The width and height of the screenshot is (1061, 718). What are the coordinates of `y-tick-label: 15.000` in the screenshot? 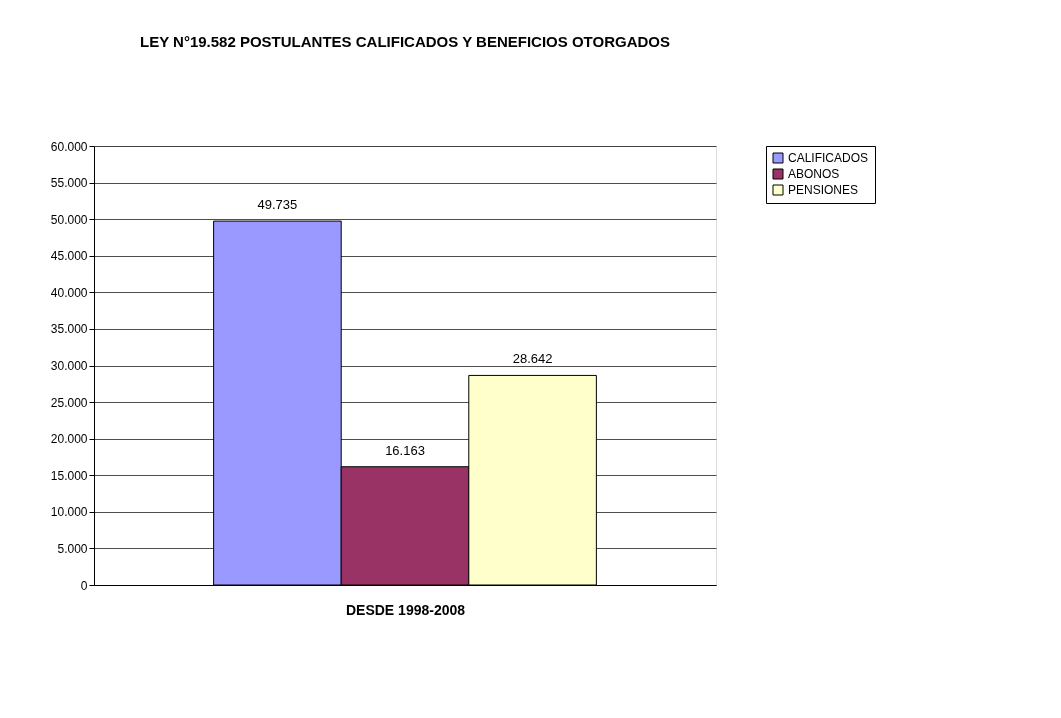 It's located at (69, 475).